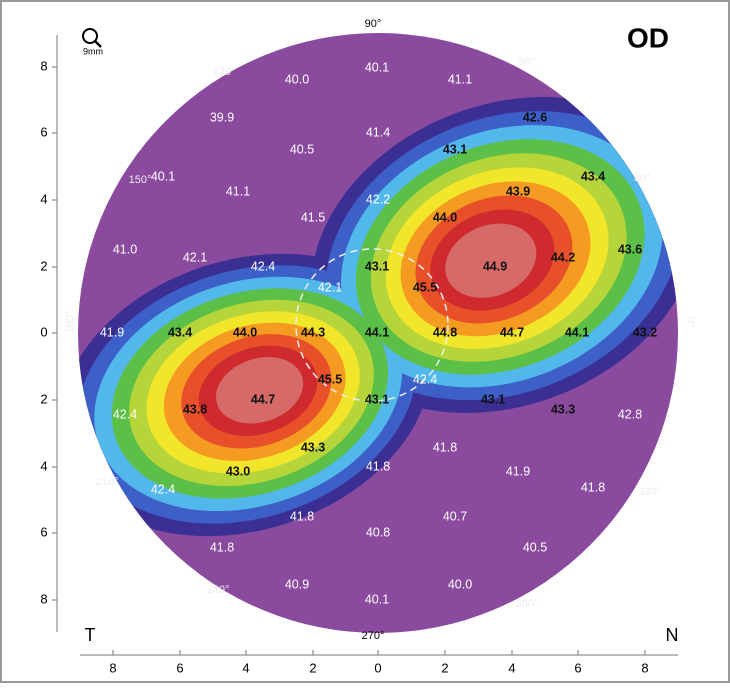 The image size is (730, 688). Describe the element at coordinates (630, 414) in the screenshot. I see `reading: 42.8` at that location.